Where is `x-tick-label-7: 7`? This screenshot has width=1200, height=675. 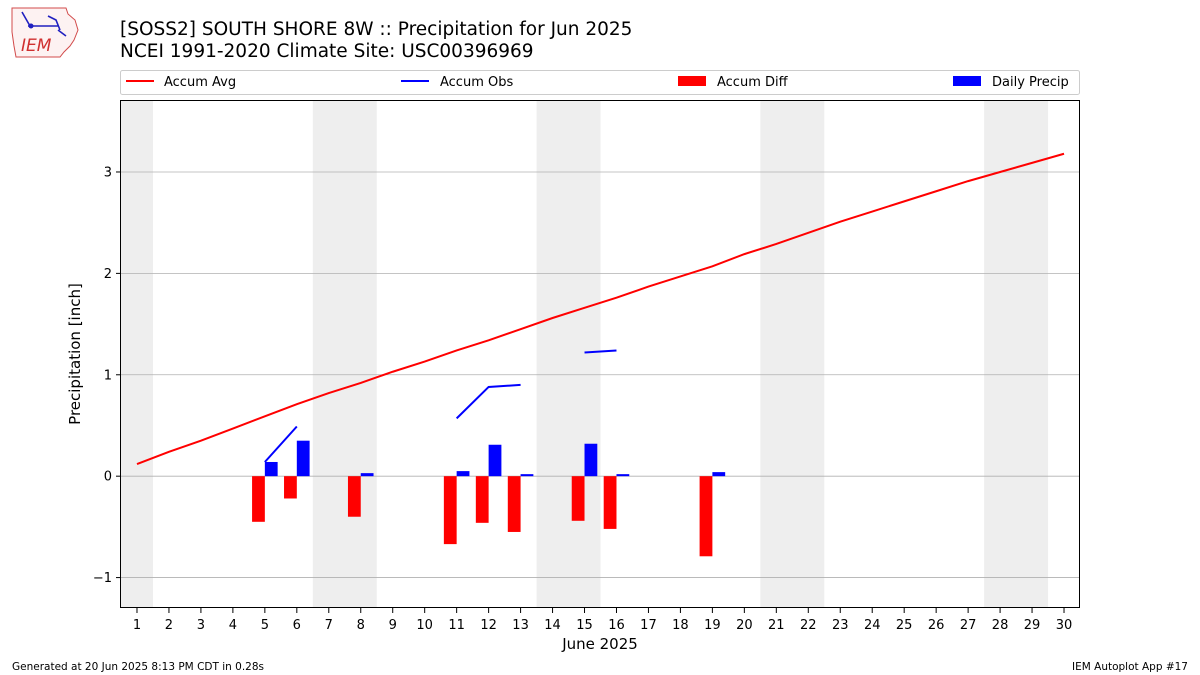 x-tick-label-7: 7 is located at coordinates (329, 625).